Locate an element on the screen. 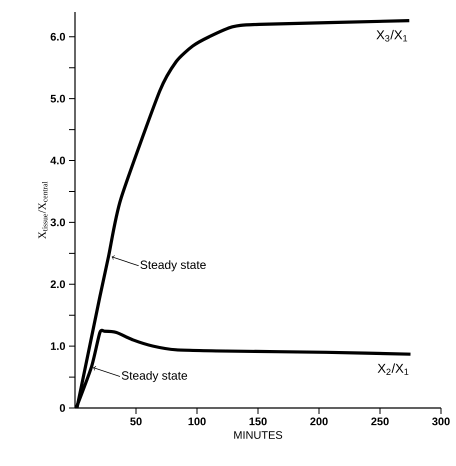 The image size is (456, 466). y-tick-label: 4.0 is located at coordinates (58, 160).